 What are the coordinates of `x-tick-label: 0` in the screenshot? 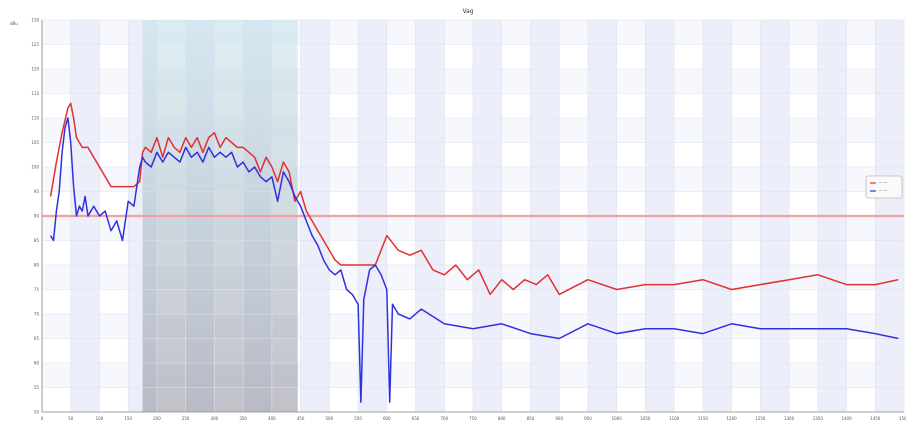 It's located at (42, 418).